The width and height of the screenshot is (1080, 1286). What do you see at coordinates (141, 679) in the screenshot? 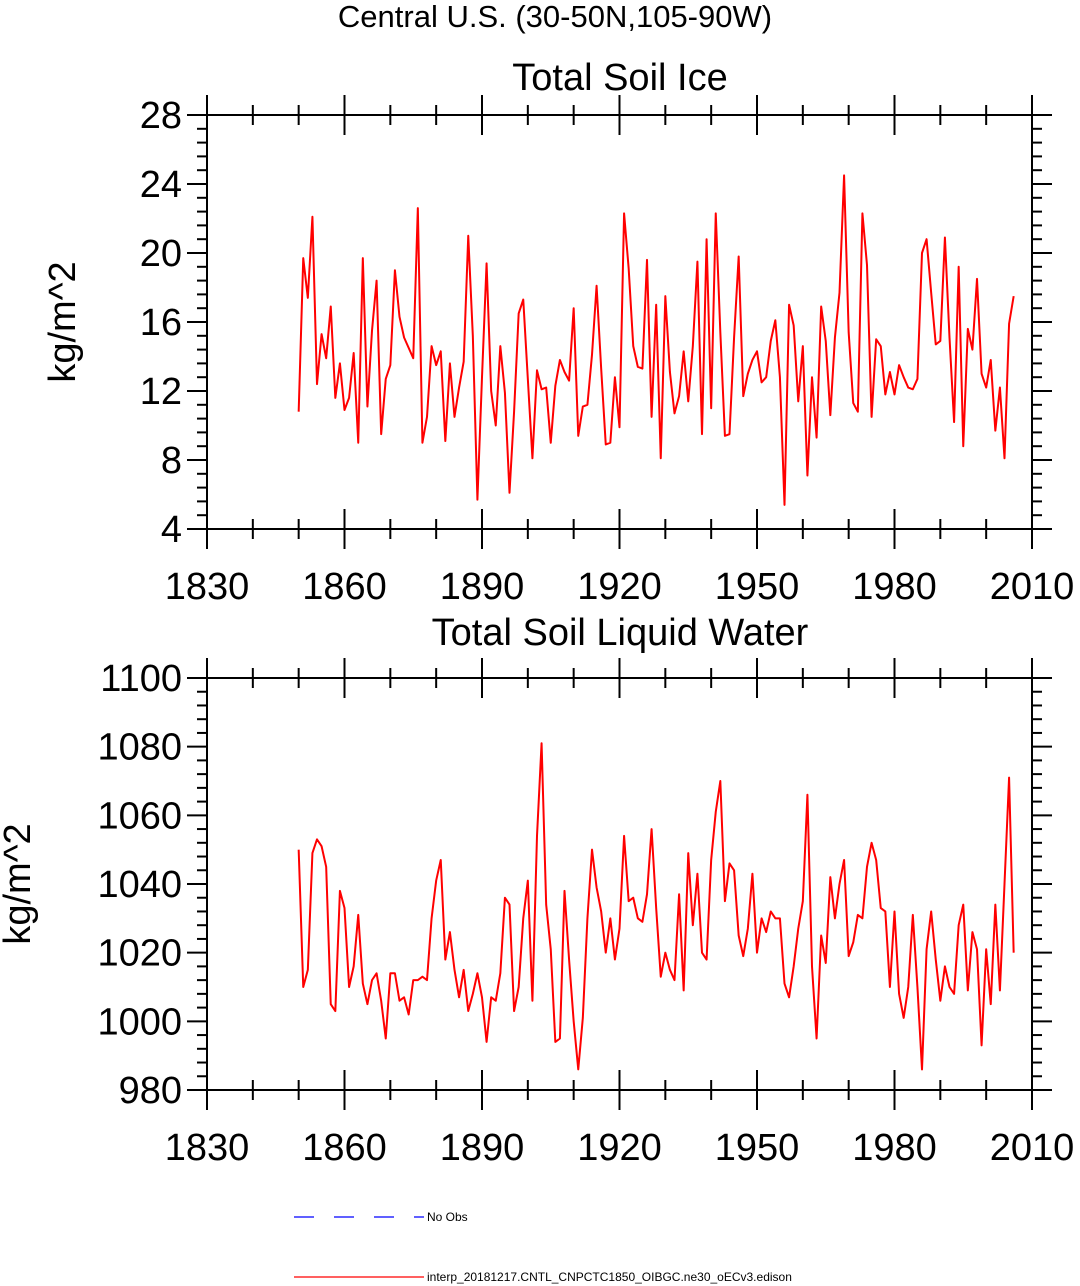
I see `y-tick-label: 1100` at bounding box center [141, 679].